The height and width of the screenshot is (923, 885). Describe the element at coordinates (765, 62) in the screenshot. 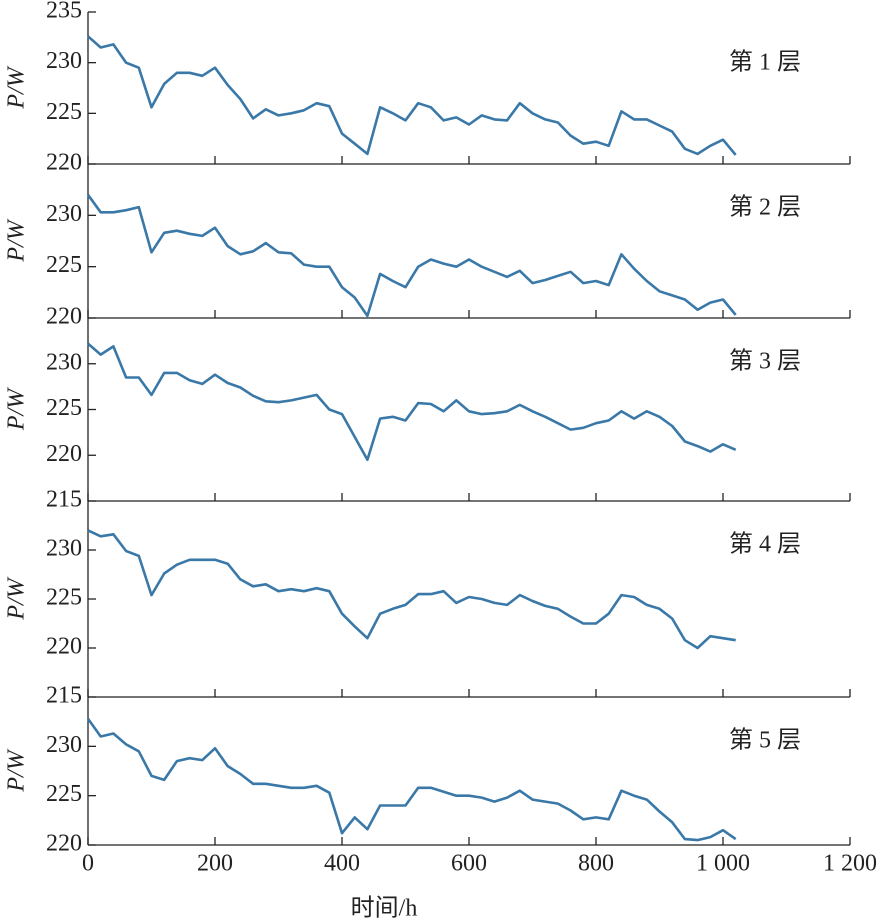

I see `panel-label: 第 1 层` at that location.